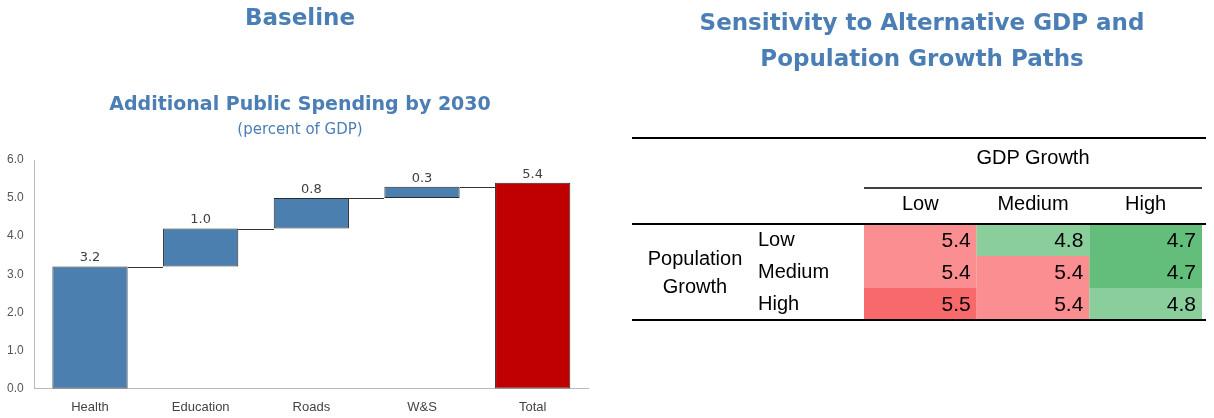 This screenshot has height=418, width=1214. What do you see at coordinates (779, 302) in the screenshot?
I see `y-tick-label: High` at bounding box center [779, 302].